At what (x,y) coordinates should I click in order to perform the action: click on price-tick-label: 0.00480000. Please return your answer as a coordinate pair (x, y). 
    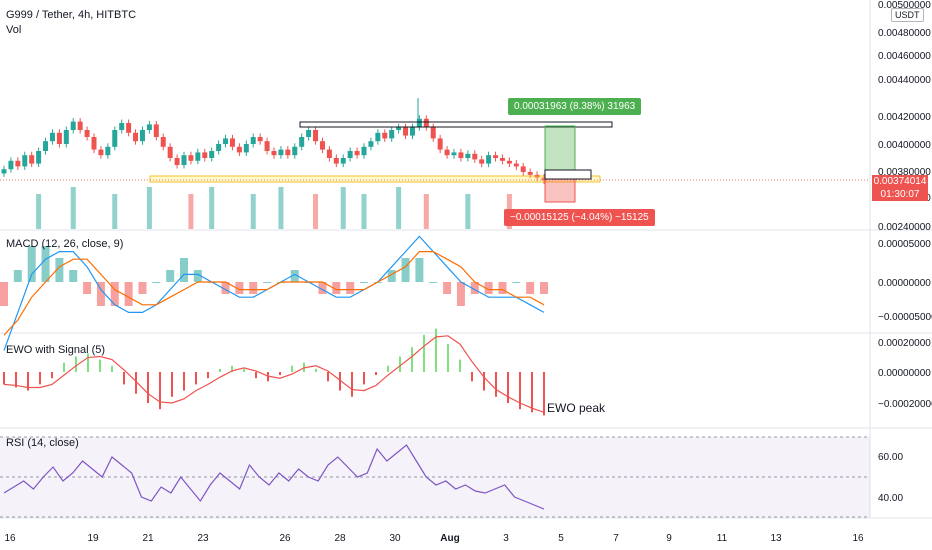
    Looking at the image, I should click on (904, 33).